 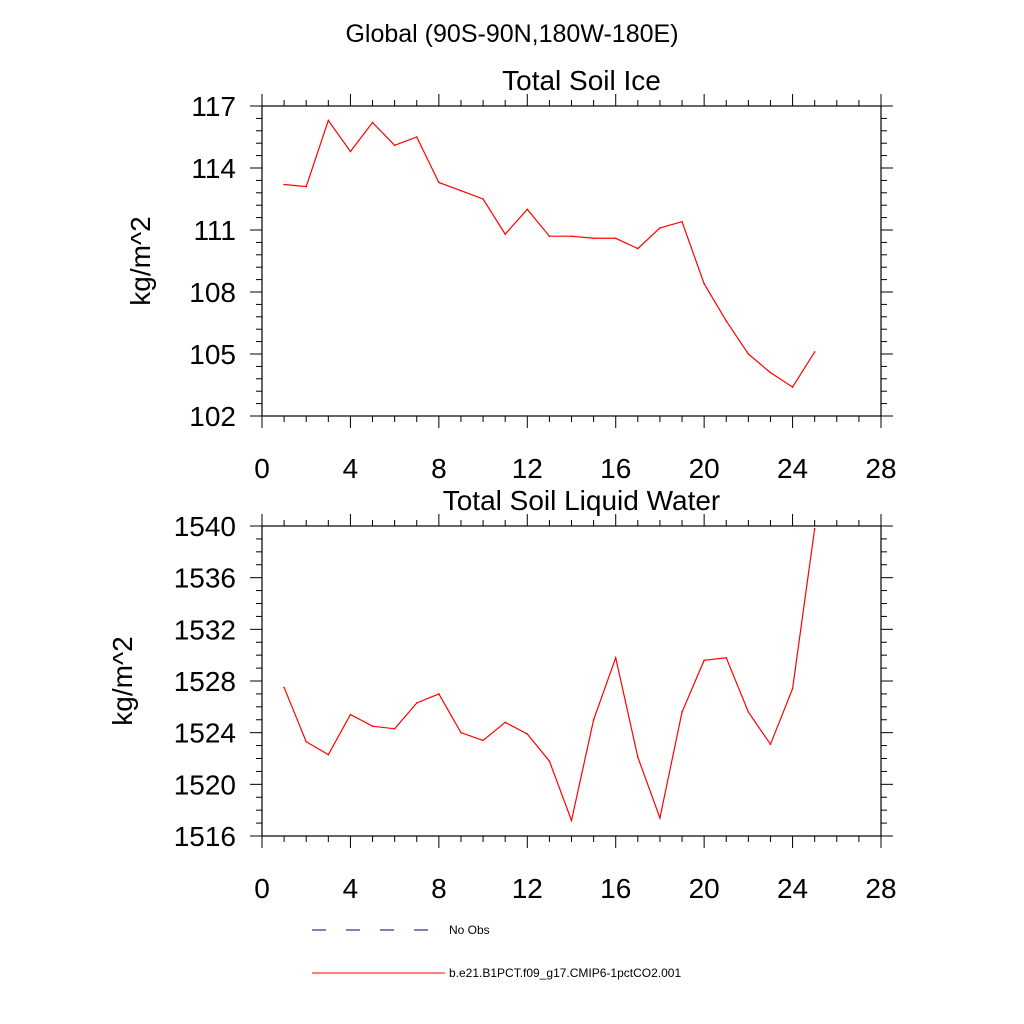 I want to click on y-tick-label: 1528, so click(x=205, y=681).